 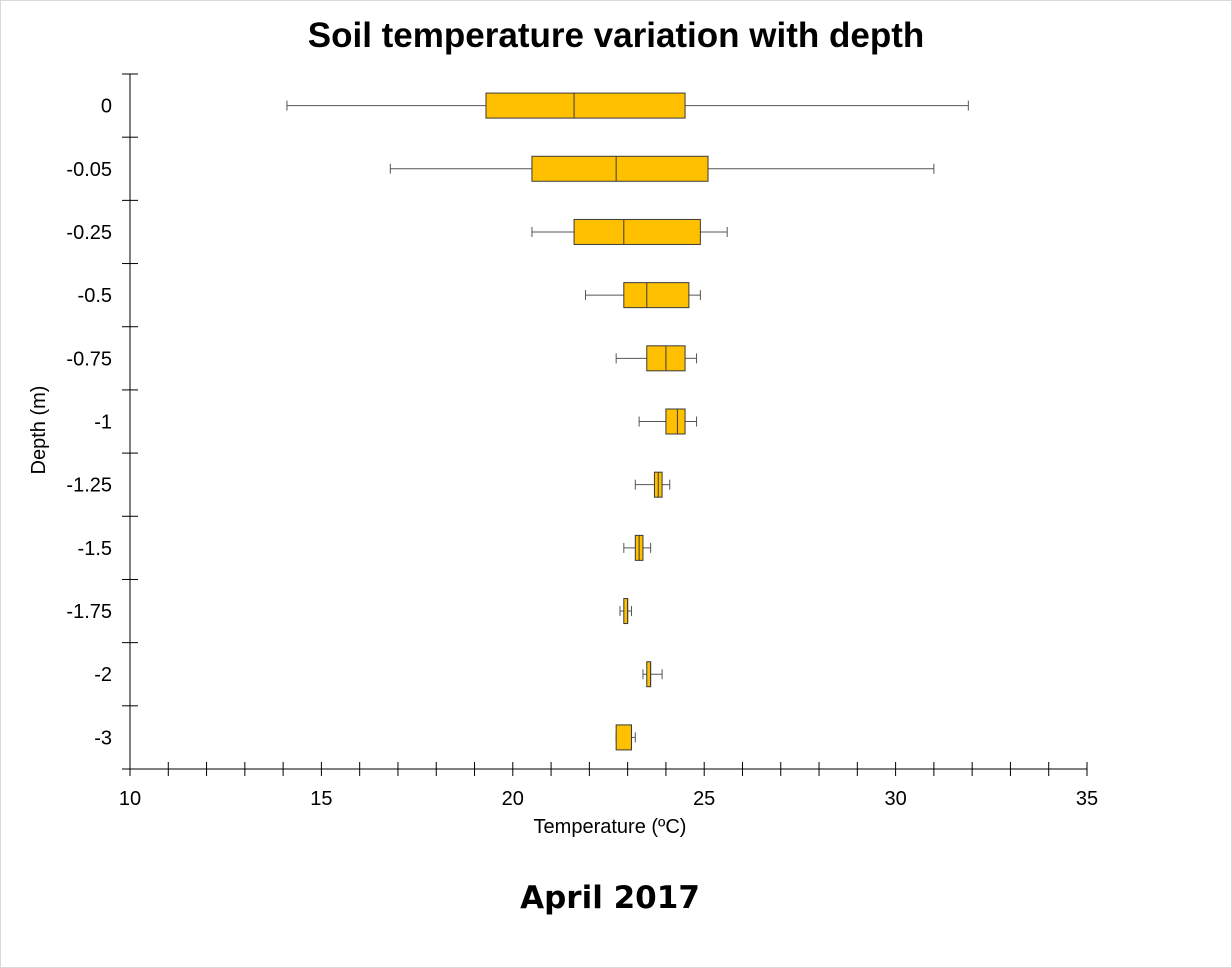 What do you see at coordinates (103, 675) in the screenshot?
I see `y-tick-label: -2` at bounding box center [103, 675].